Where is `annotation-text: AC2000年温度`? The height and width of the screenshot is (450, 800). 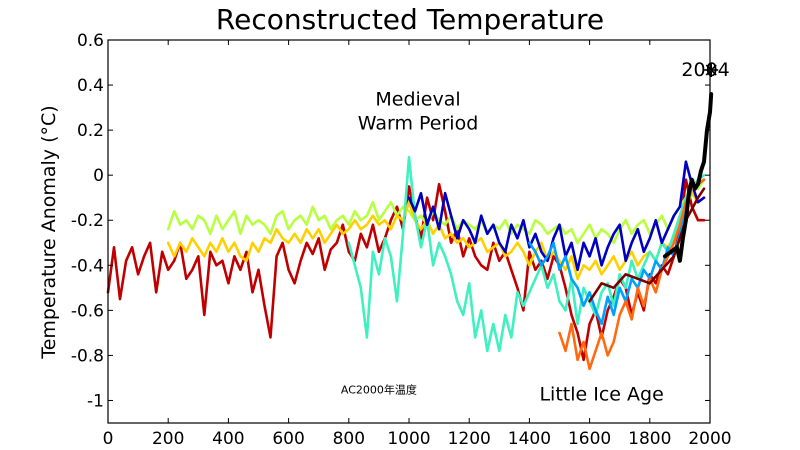 annotation-text: AC2000年温度 is located at coordinates (379, 390).